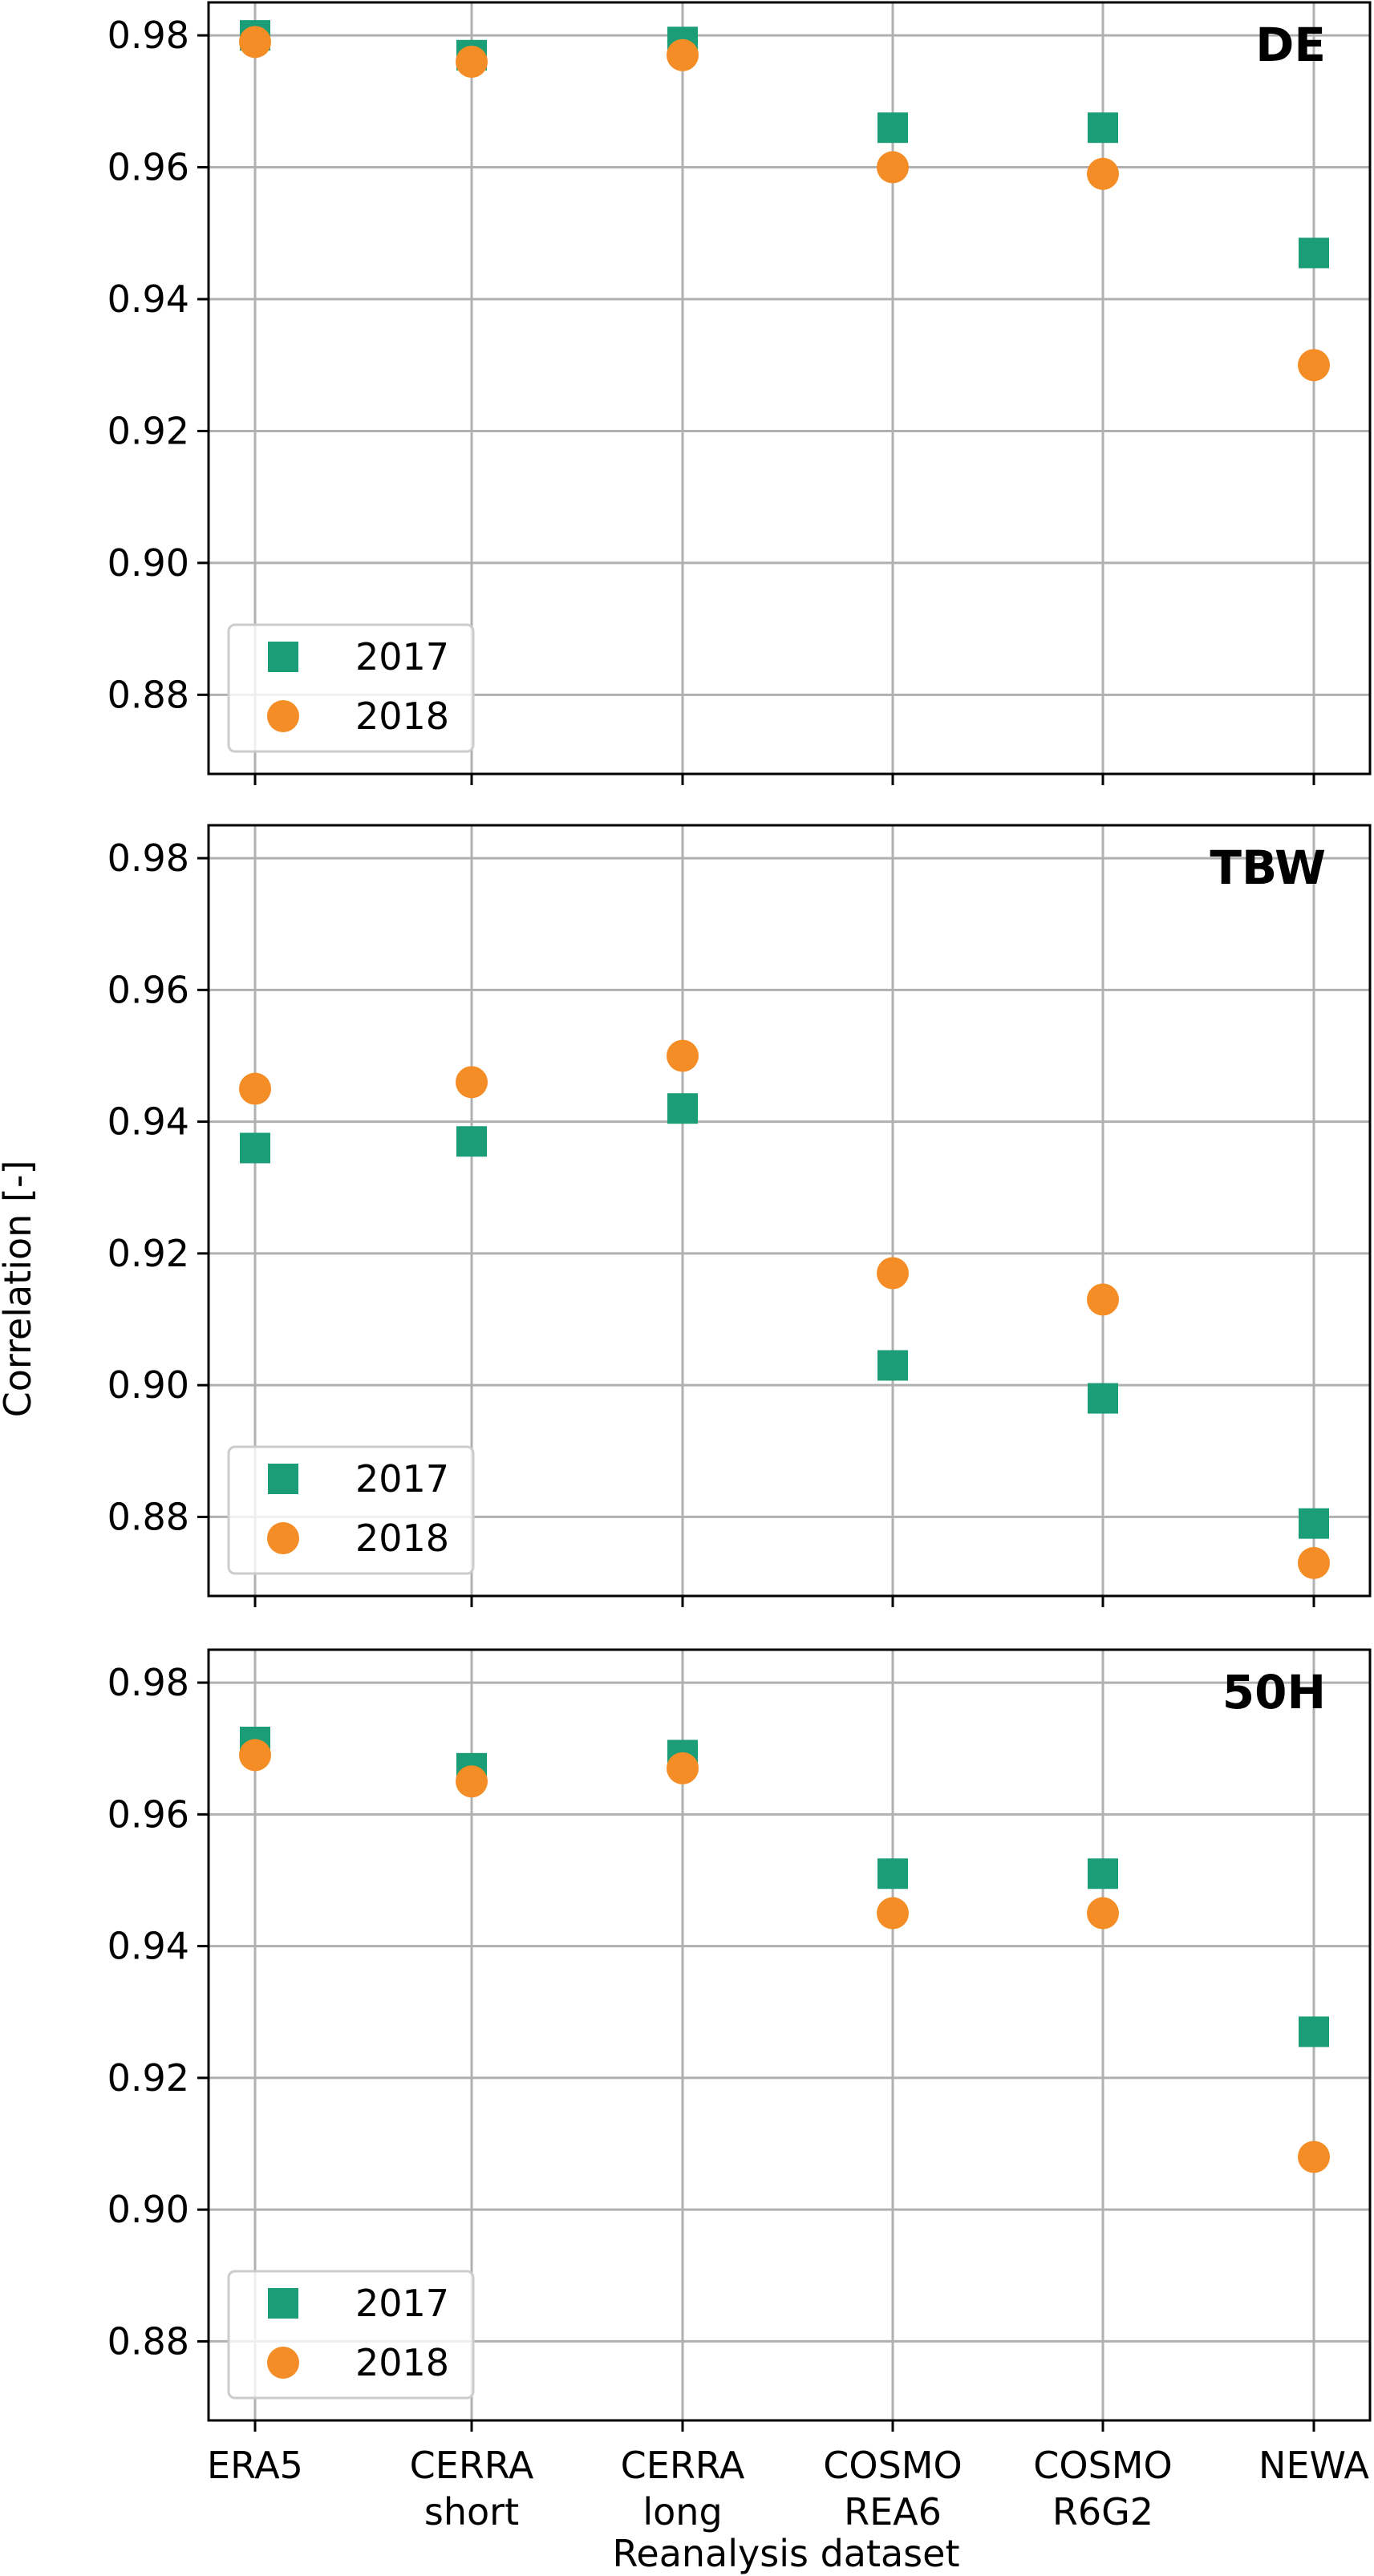 The height and width of the screenshot is (2576, 1374). What do you see at coordinates (1102, 2511) in the screenshot?
I see `x-category-label-line: R6G2` at bounding box center [1102, 2511].